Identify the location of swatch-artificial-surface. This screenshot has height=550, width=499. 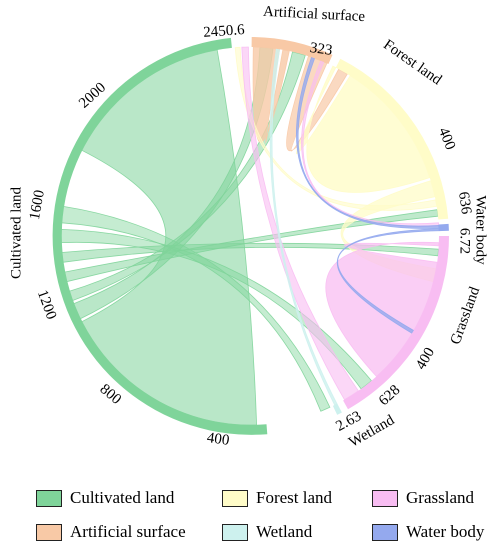
(49, 532).